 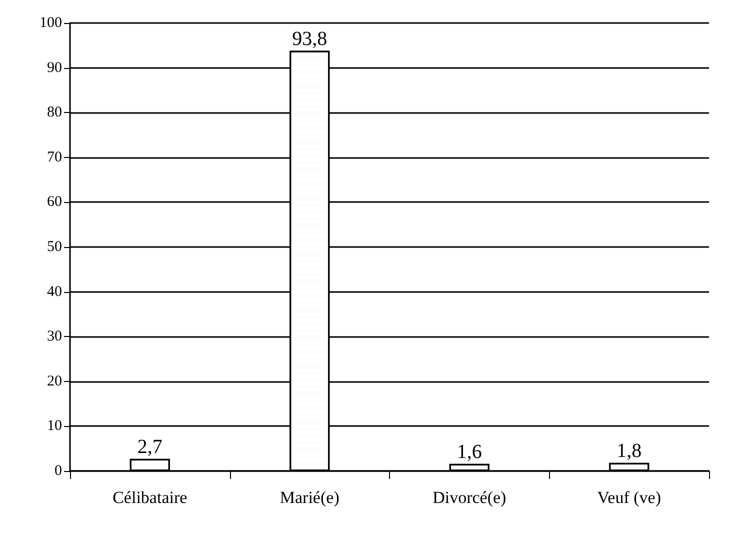 What do you see at coordinates (54, 157) in the screenshot?
I see `y-tick-label: 70` at bounding box center [54, 157].